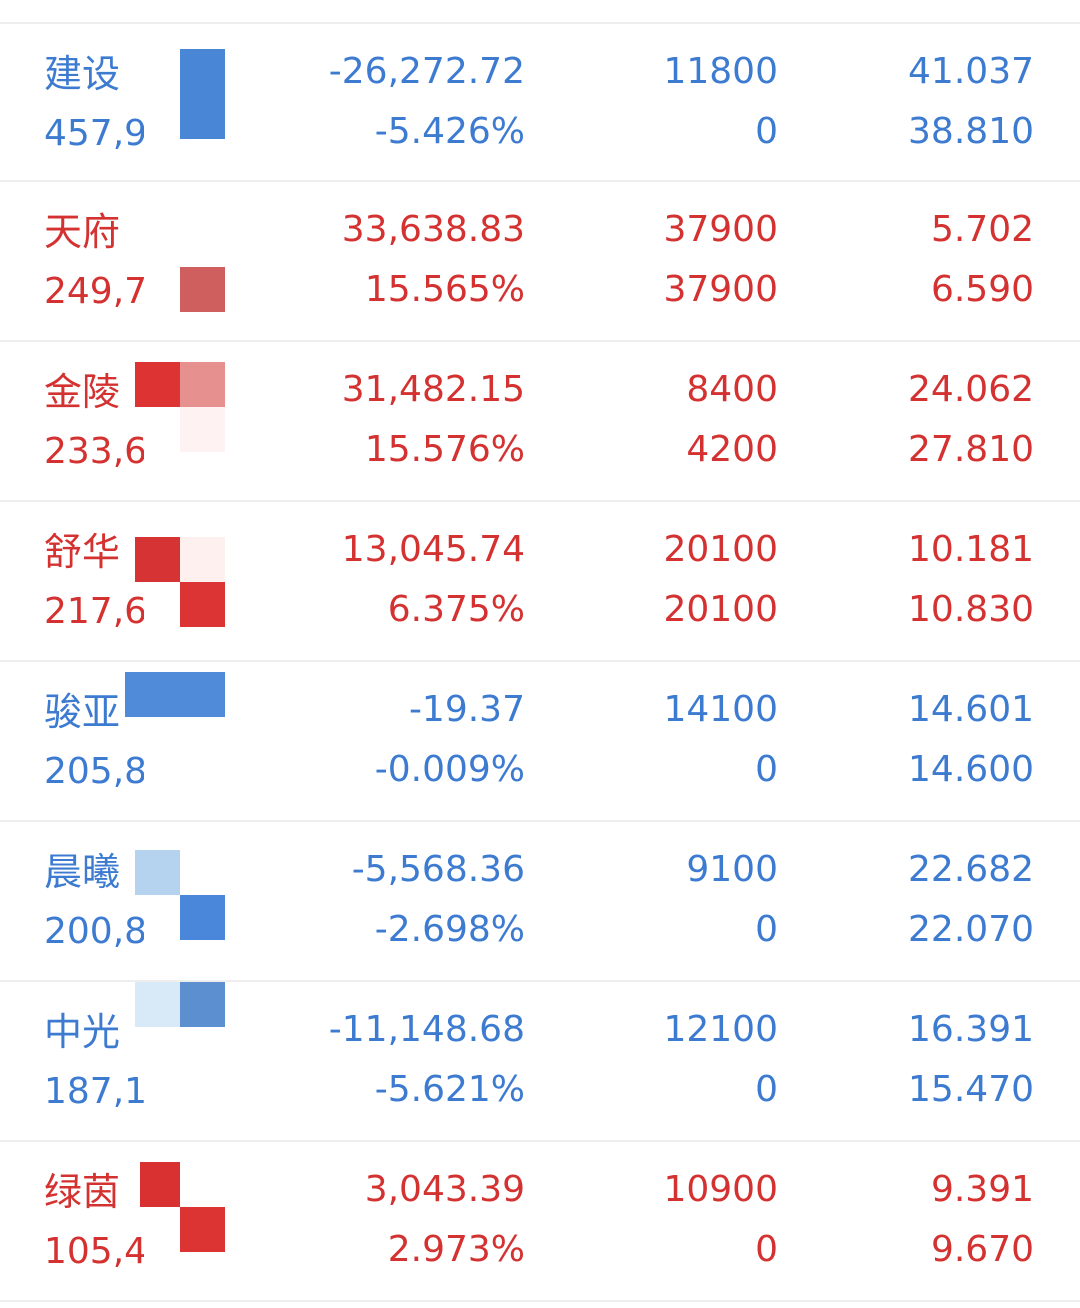  What do you see at coordinates (438, 869) in the screenshot?
I see `change-value: -5,568.36` at bounding box center [438, 869].